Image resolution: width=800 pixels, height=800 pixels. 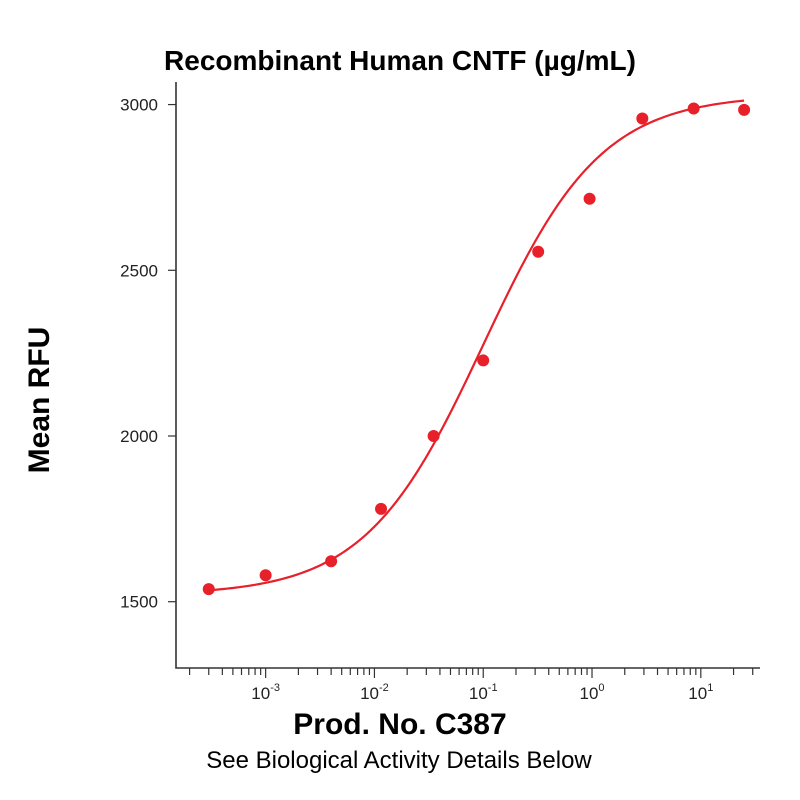 I want to click on y-axis-label: Mean RFU, so click(x=39, y=400).